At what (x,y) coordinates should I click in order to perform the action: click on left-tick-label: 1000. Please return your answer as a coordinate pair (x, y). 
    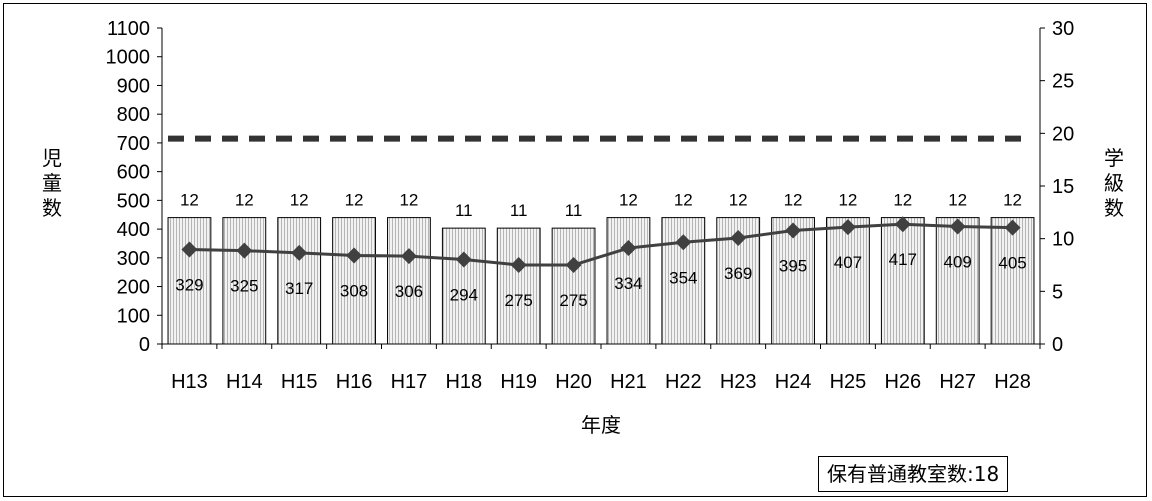
    Looking at the image, I should click on (128, 58).